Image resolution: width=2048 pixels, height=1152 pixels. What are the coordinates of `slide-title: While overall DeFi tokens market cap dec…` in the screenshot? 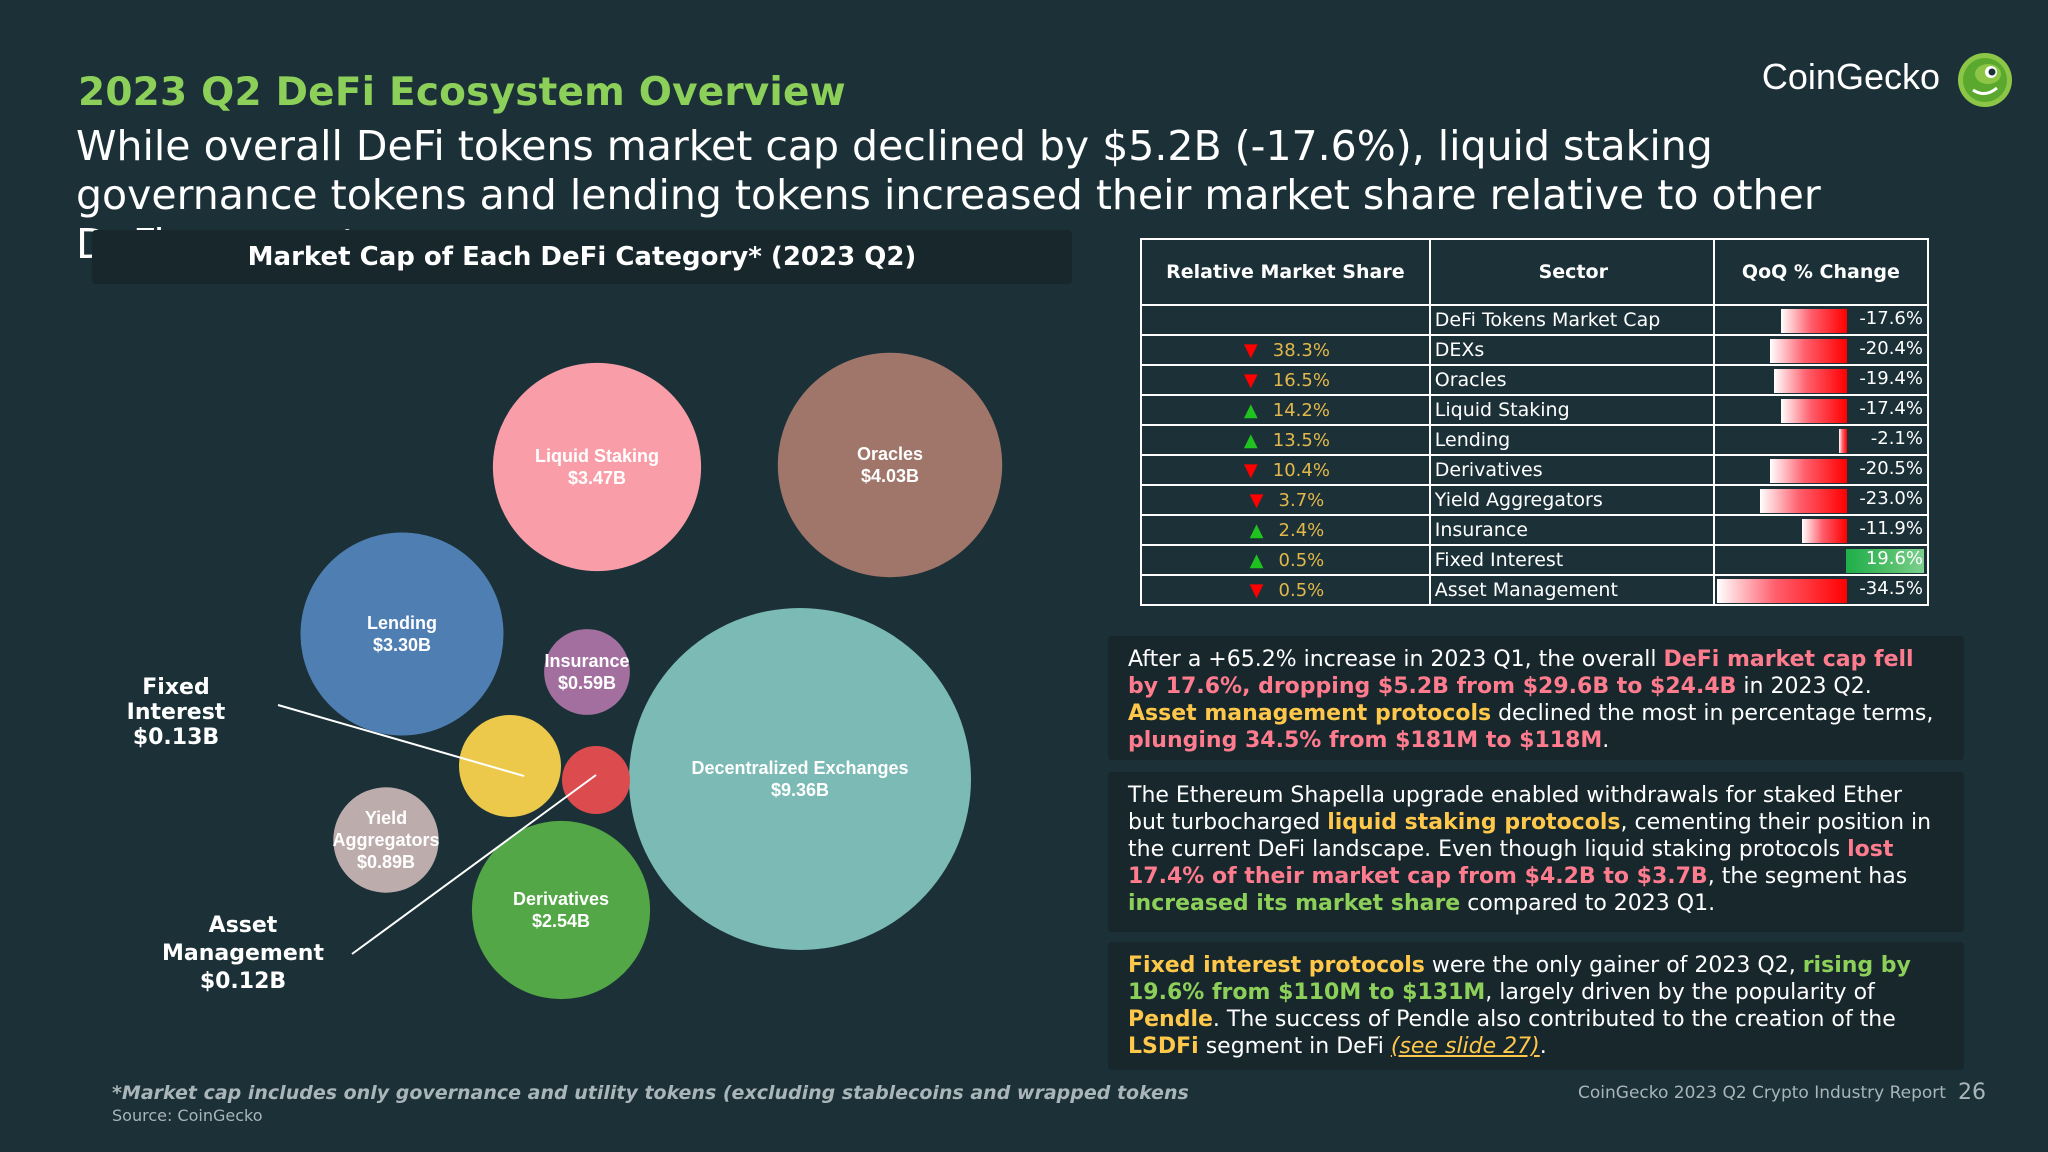 It's located at (948, 195).